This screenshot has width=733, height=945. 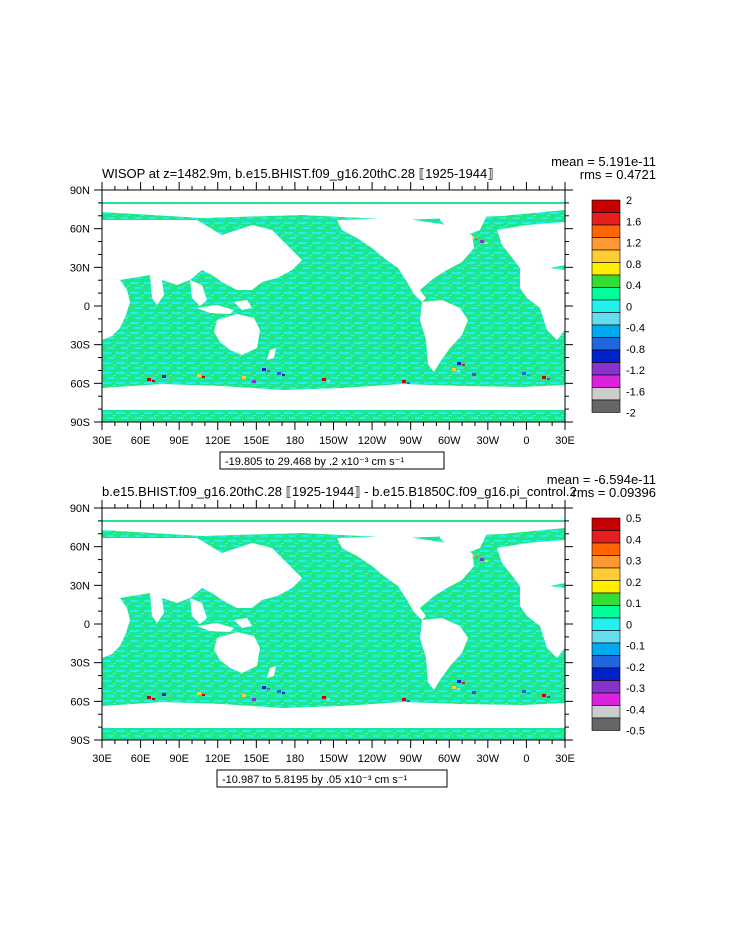 I want to click on y-tick-label: 60S, so click(x=80, y=384).